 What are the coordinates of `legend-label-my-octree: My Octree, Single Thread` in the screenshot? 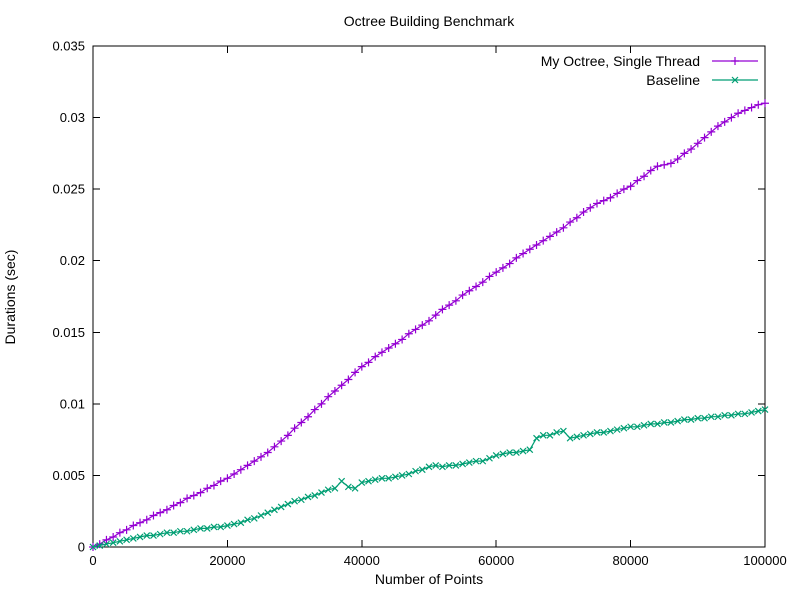 It's located at (620, 60).